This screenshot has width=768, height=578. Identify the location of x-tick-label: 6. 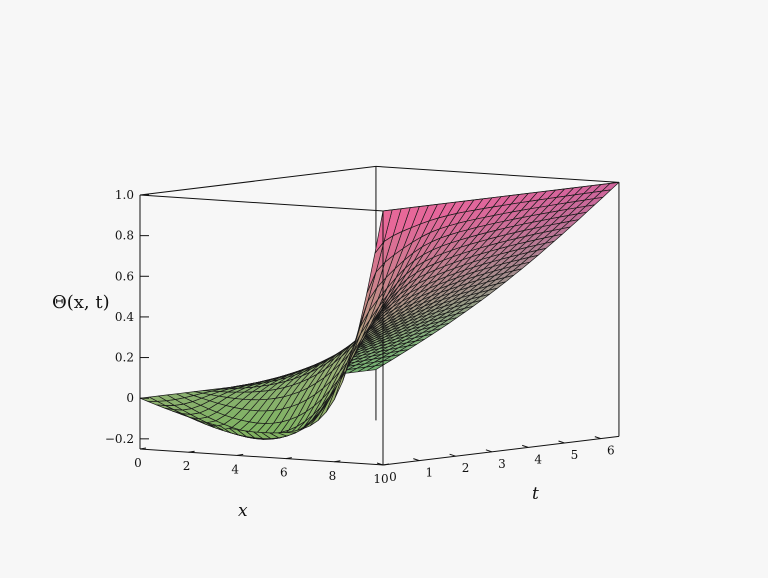
(284, 473).